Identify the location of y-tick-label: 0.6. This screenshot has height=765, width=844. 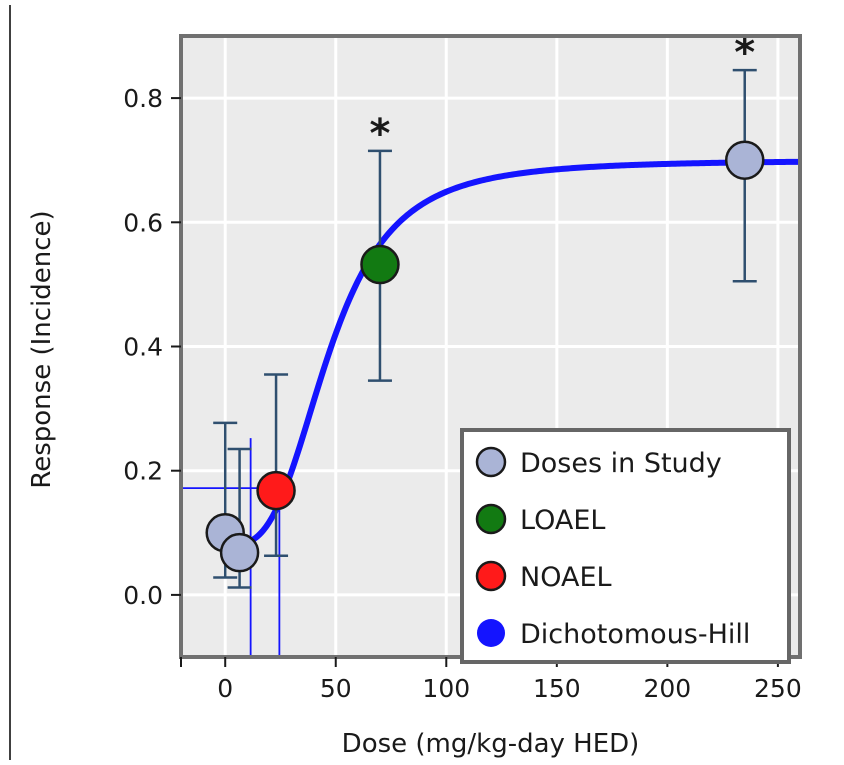
(143, 222).